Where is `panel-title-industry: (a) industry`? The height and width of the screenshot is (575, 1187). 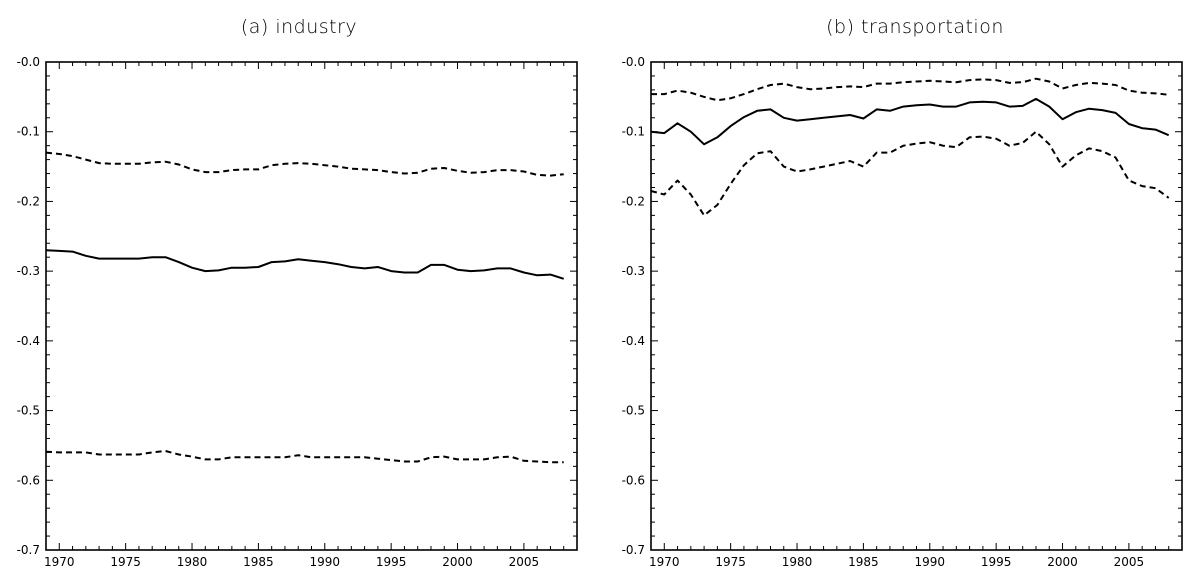 panel-title-industry: (a) industry is located at coordinates (299, 27).